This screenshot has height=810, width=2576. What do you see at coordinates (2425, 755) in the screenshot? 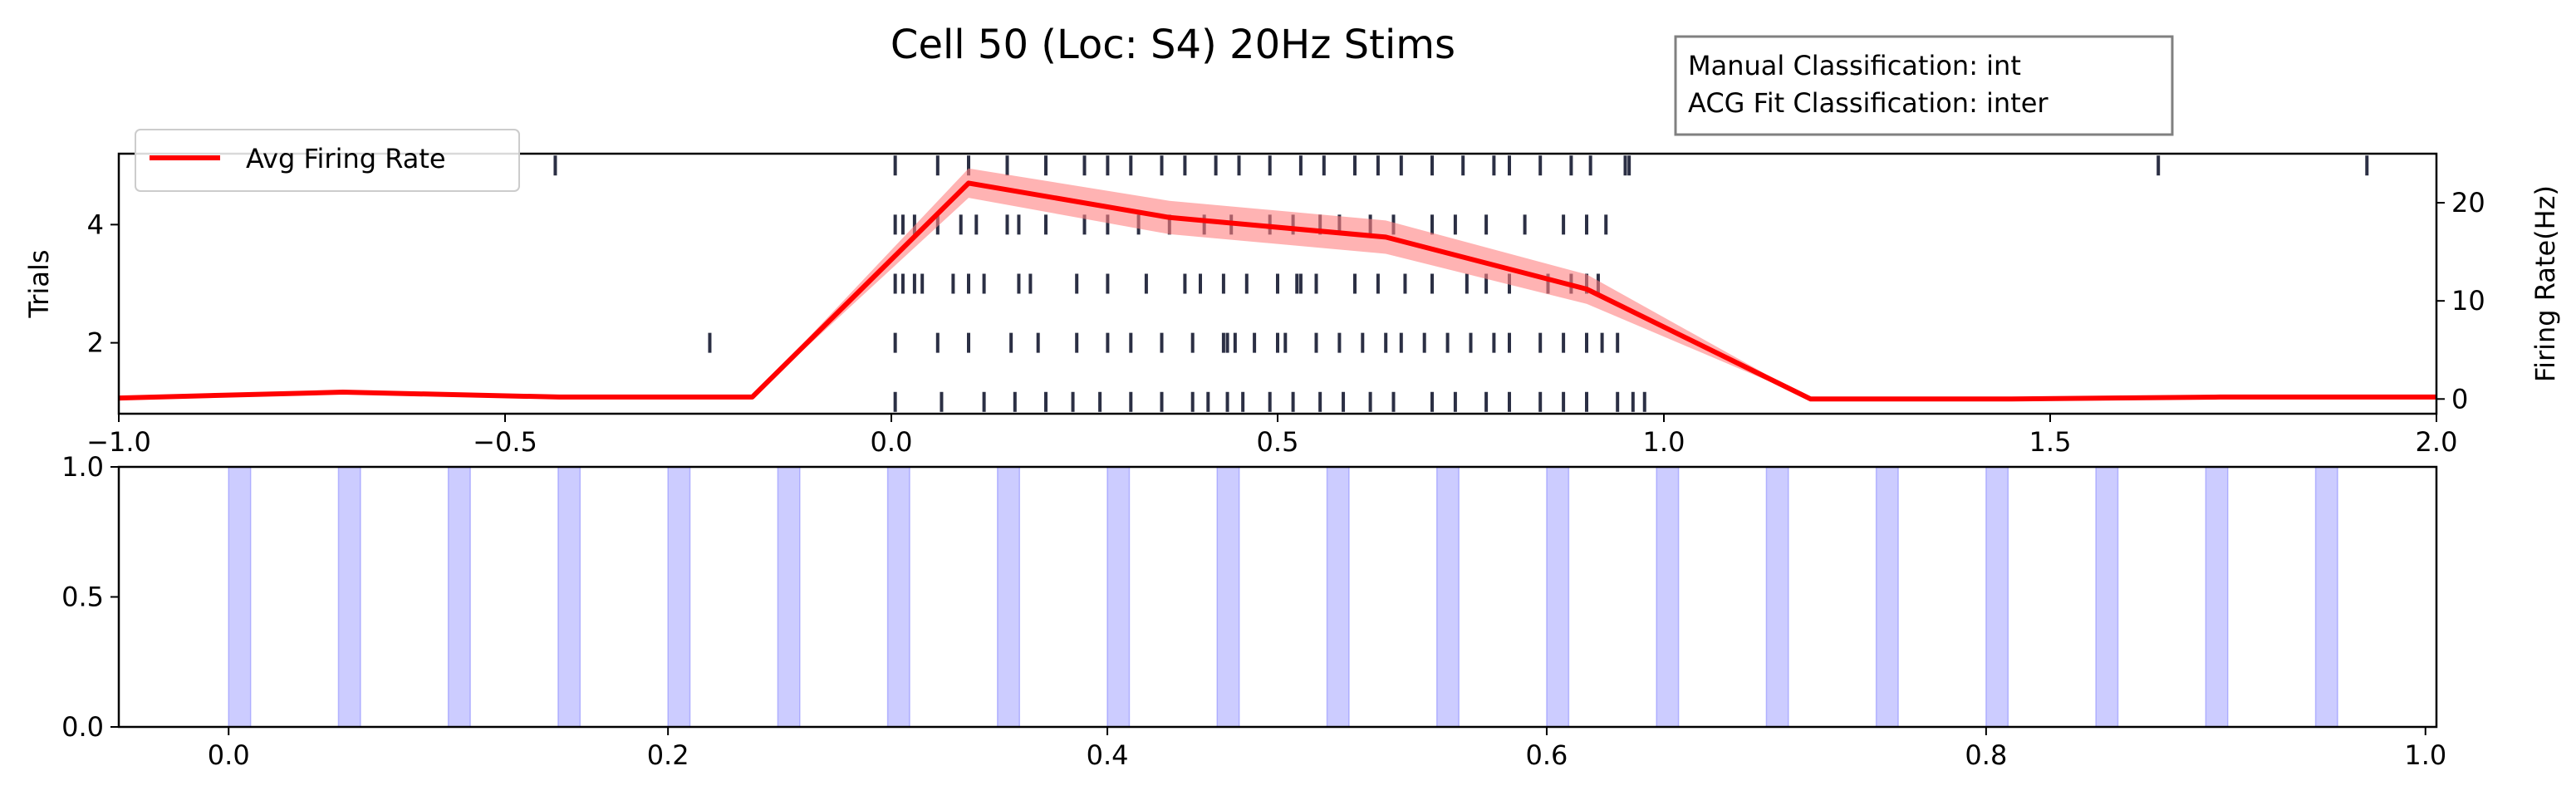
I see `bottom-x-tick-label: 1.0` at bounding box center [2425, 755].